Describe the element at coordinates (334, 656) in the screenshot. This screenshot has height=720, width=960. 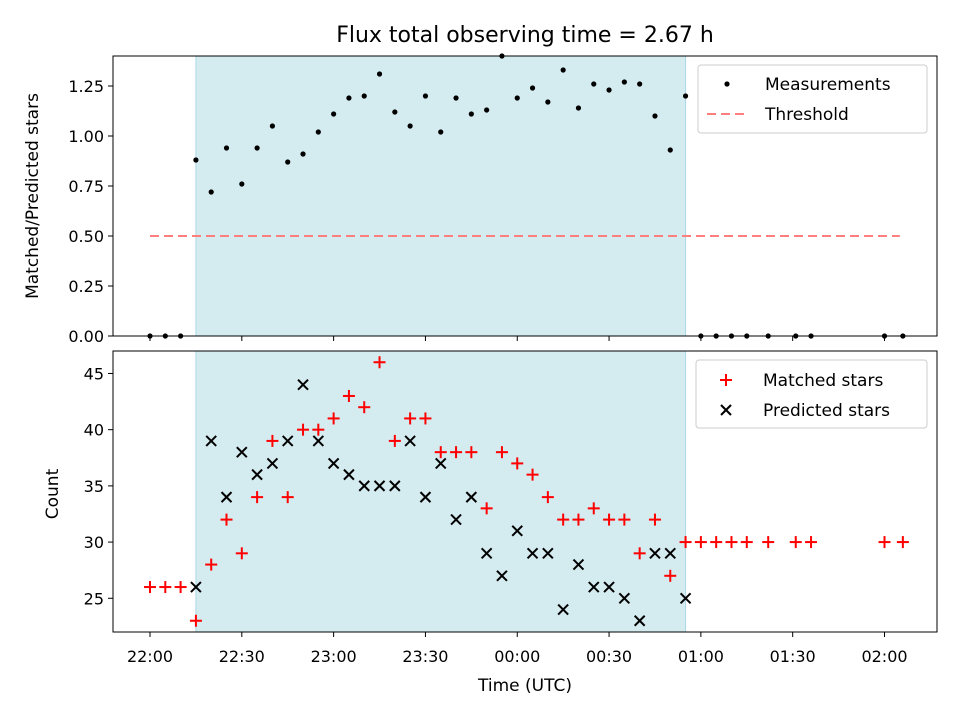
I see `x-tick-label: 23:00` at that location.